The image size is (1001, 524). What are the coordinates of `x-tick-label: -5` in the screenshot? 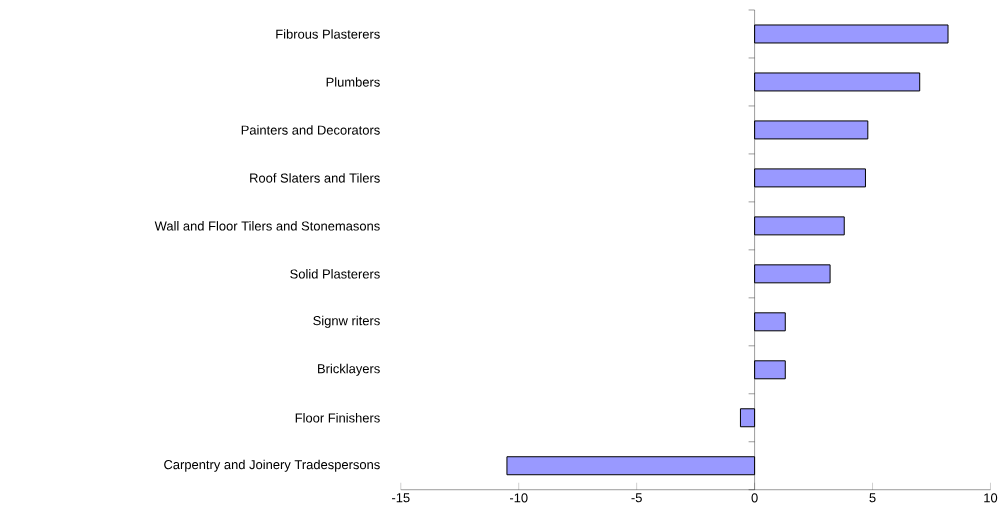 It's located at (636, 498).